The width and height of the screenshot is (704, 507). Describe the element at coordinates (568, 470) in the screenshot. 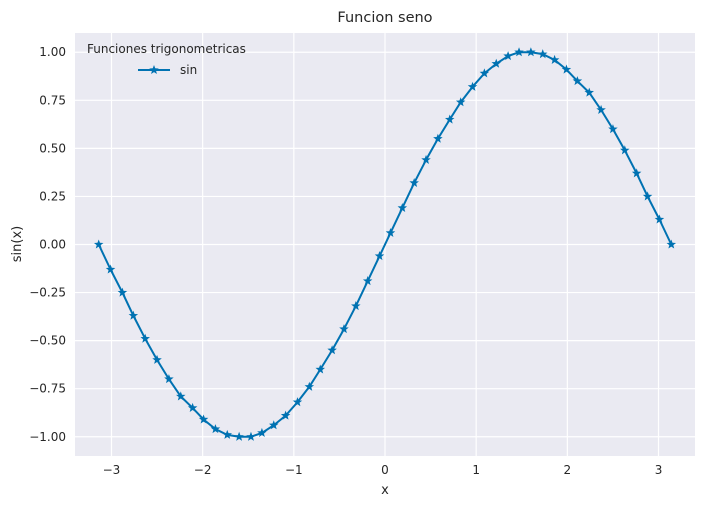

I see `x-tick-label: 2` at that location.